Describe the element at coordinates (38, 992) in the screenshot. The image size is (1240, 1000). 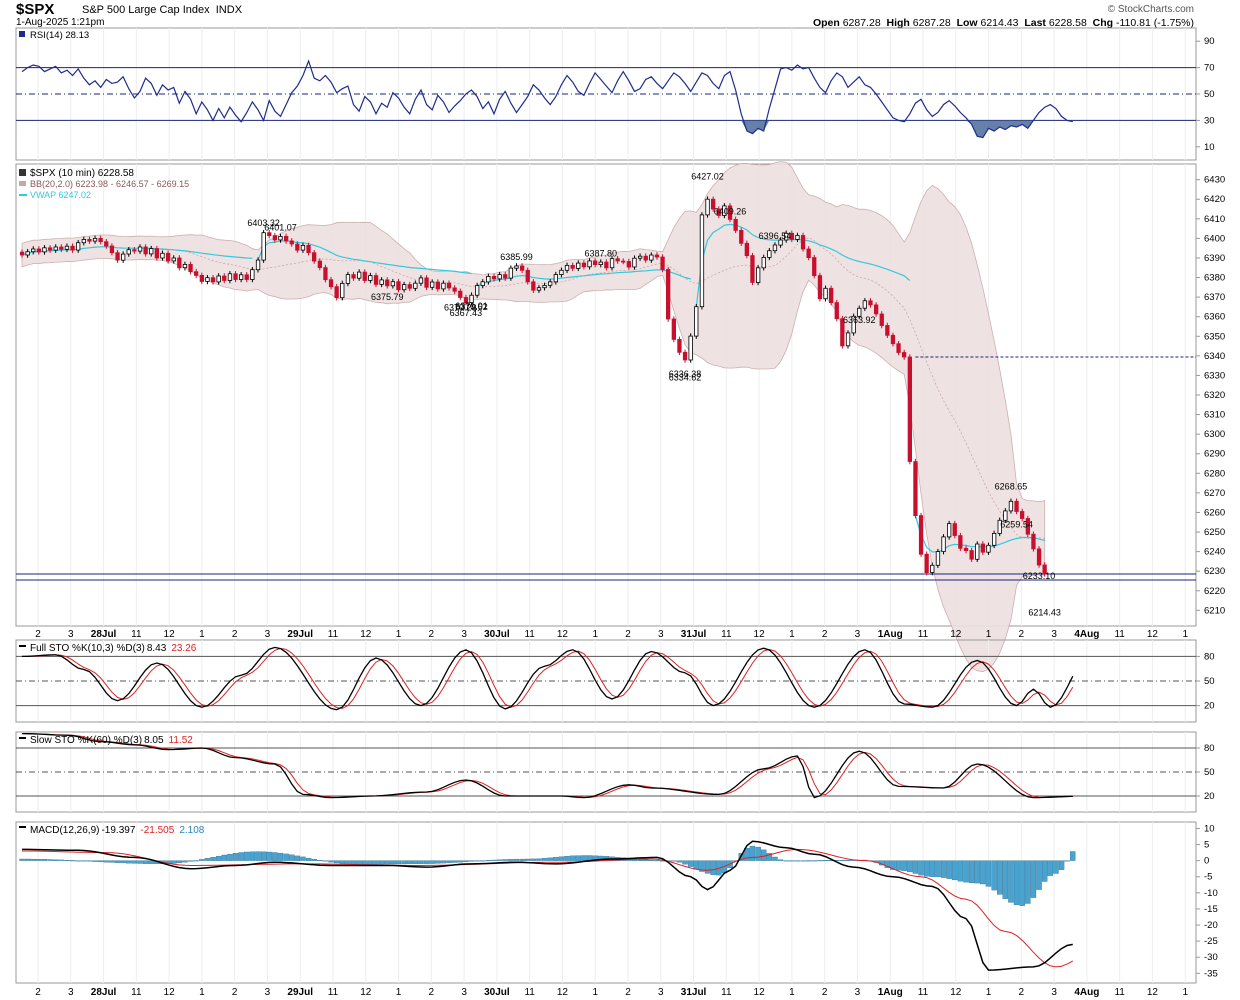
I see `bottom-x-tick-label: 2` at that location.